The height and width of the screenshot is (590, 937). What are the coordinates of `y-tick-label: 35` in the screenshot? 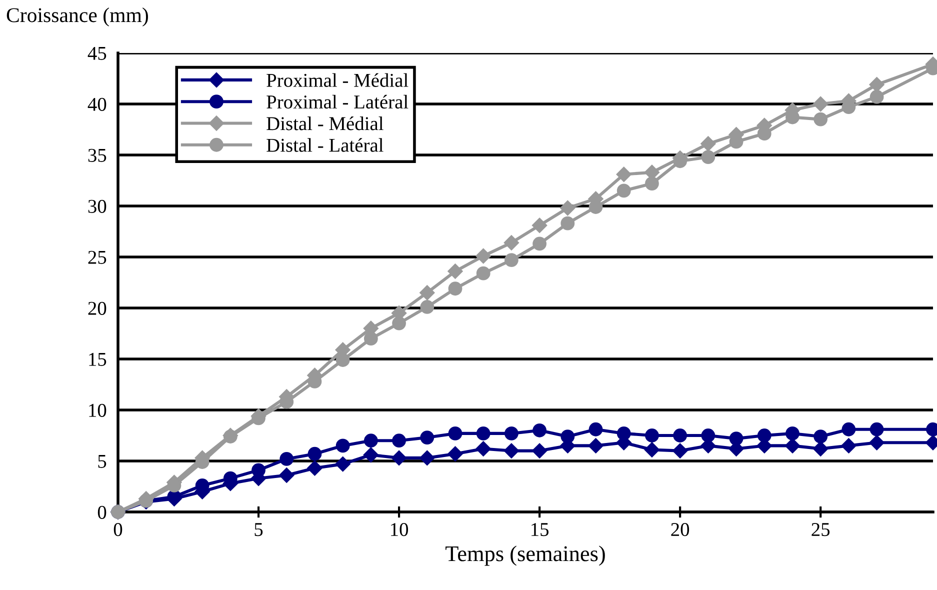 It's located at (97, 155).